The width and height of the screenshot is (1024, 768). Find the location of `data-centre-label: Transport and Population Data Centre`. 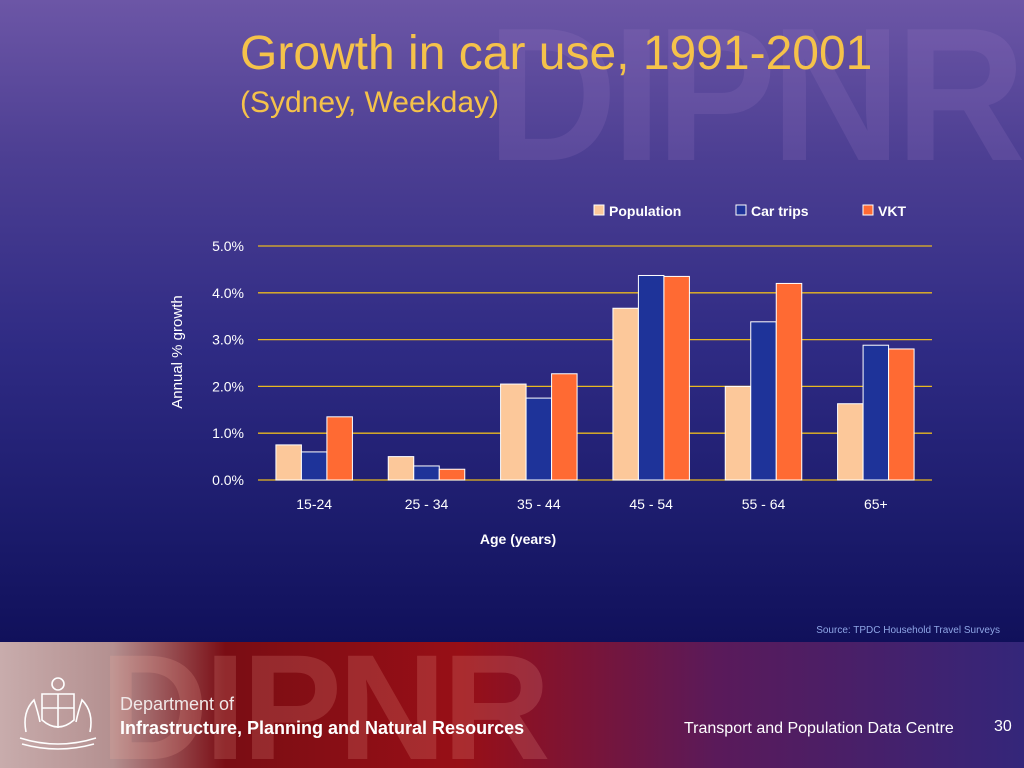

data-centre-label: Transport and Population Data Centre is located at coordinates (819, 728).